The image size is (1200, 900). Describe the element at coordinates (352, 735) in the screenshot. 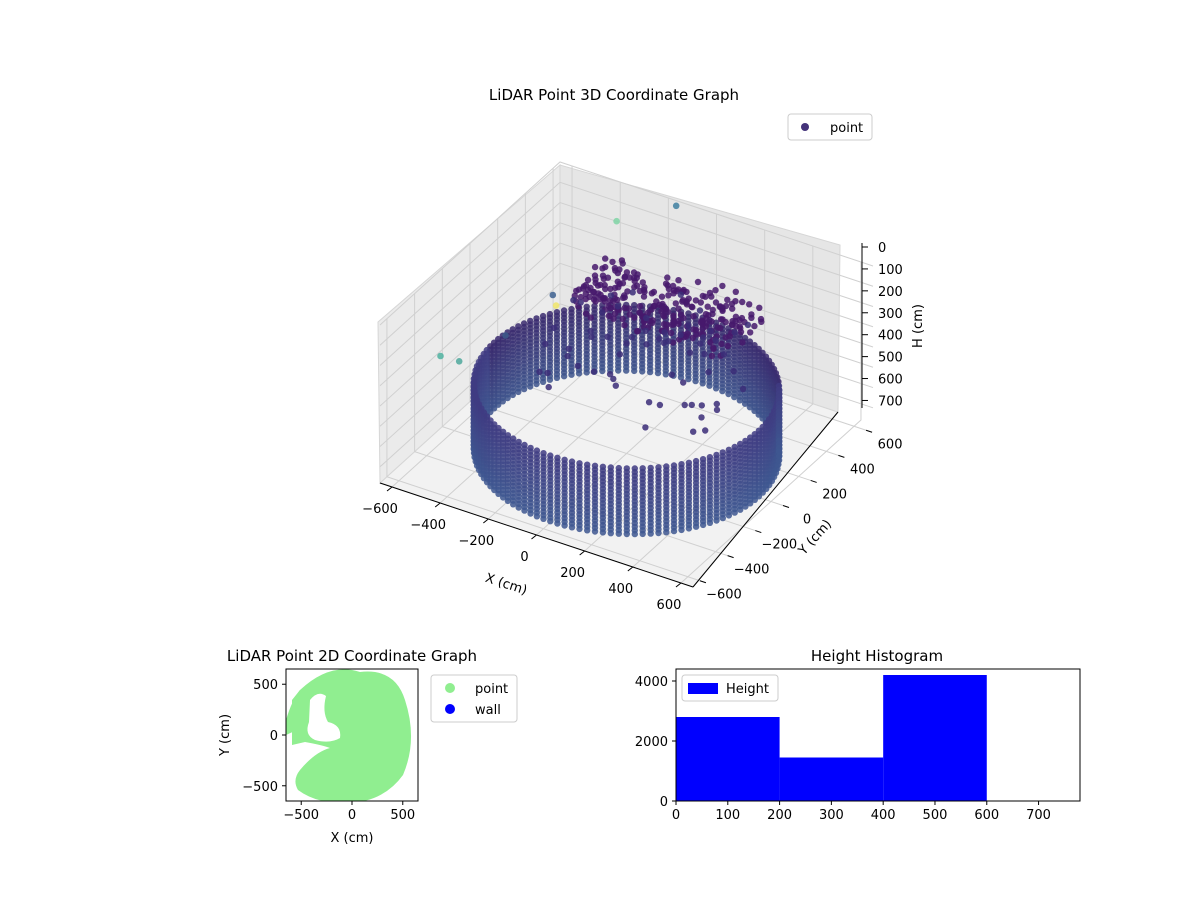

I see `2d-point-cloud` at that location.